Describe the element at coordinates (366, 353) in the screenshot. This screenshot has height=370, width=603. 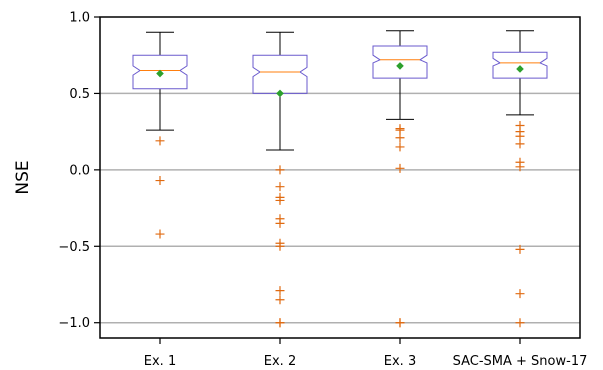
I see `x-axis-ticks: Ex. 1 Ex. 2 Ex. 3 SAC-SMA + Snow-17` at that location.